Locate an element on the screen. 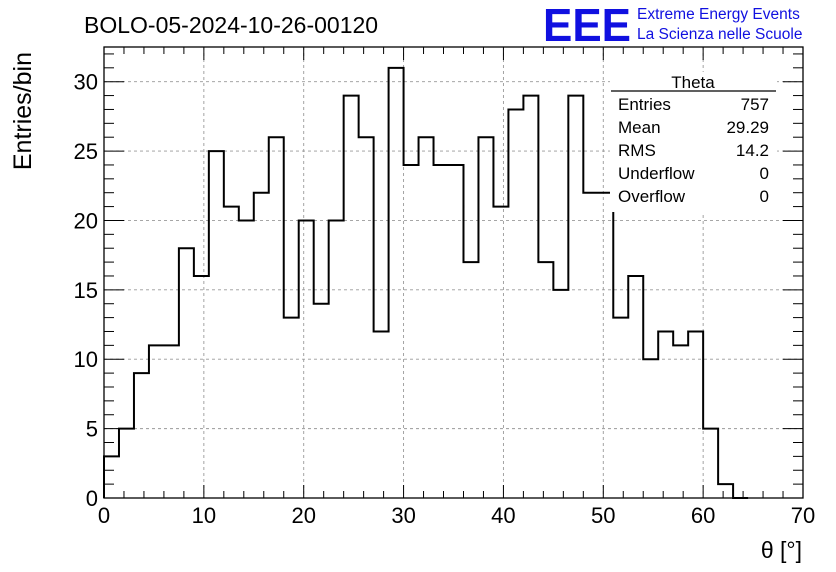  y-tick-label: 5 is located at coordinates (92, 429).